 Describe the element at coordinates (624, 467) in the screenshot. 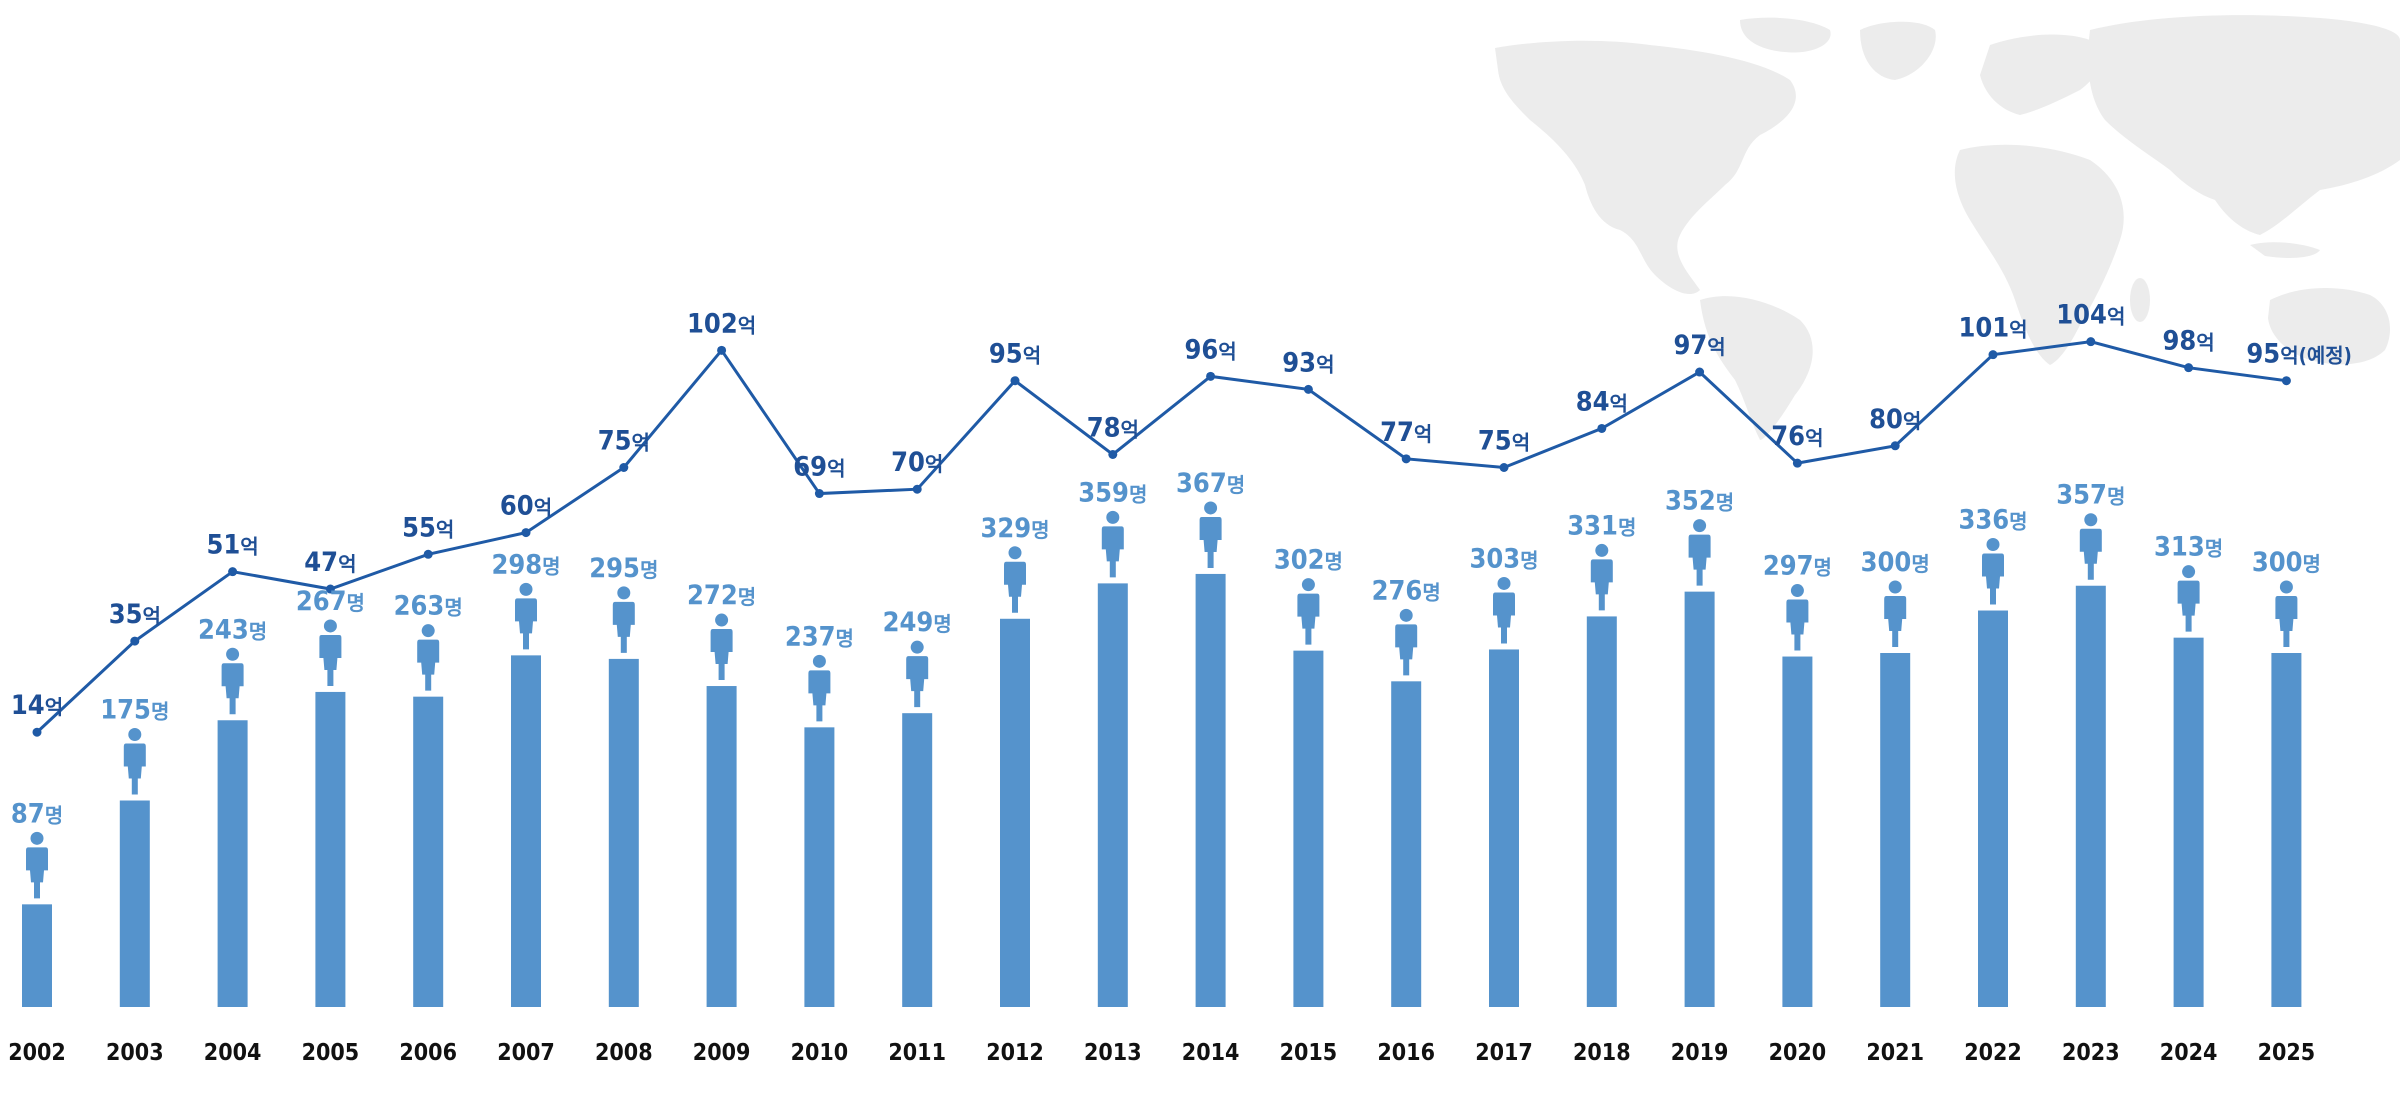

I see `line-point-2008` at that location.